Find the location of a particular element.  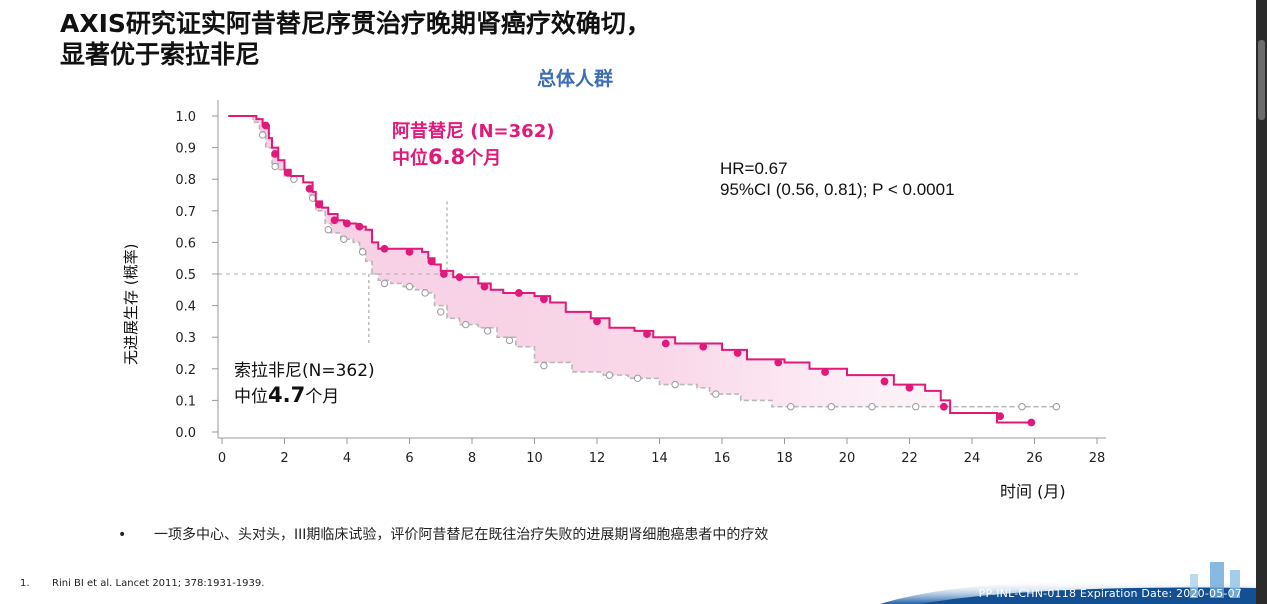

x-tick-label: 28 is located at coordinates (1097, 458).